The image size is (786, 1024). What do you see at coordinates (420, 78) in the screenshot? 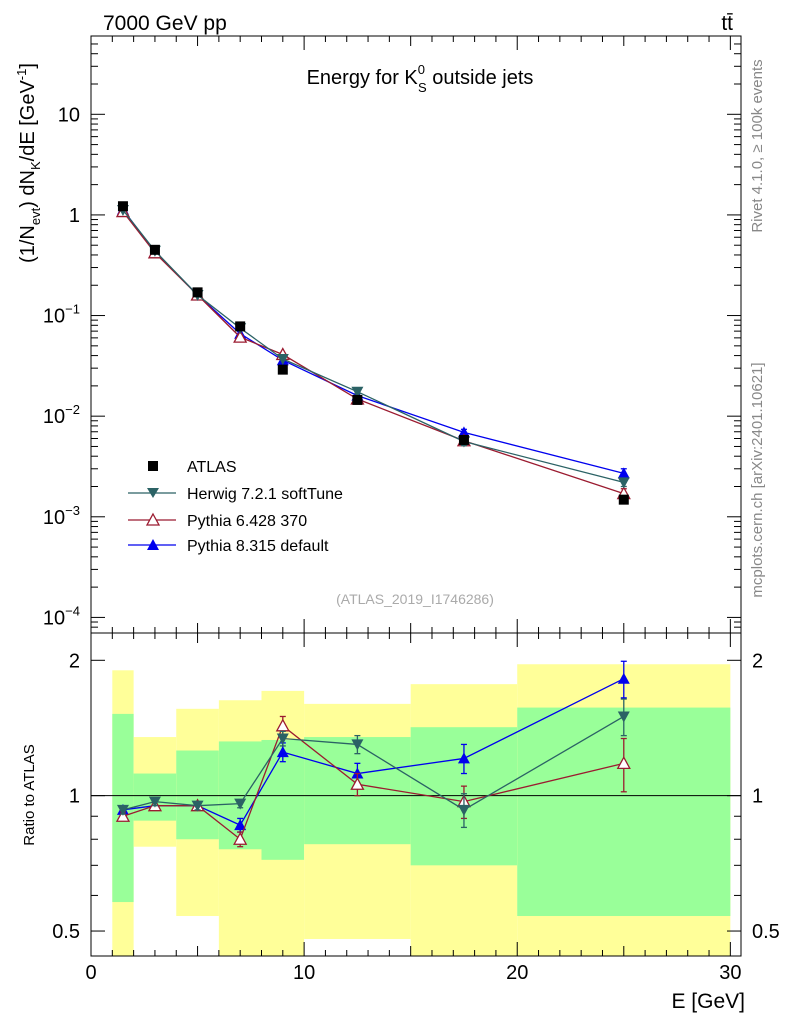
I see `chart-title: Energy for K0 S outside jets` at bounding box center [420, 78].